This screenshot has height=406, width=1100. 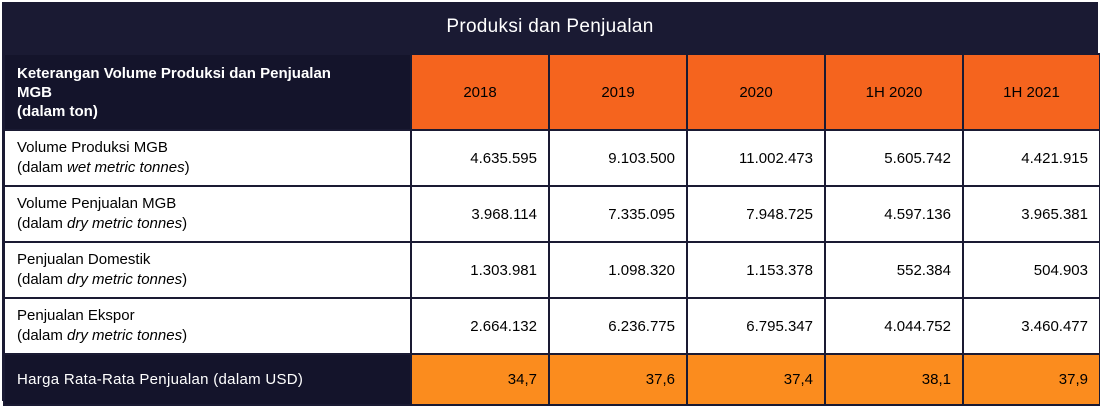 I want to click on value-cell: 2.664.132, so click(x=480, y=326).